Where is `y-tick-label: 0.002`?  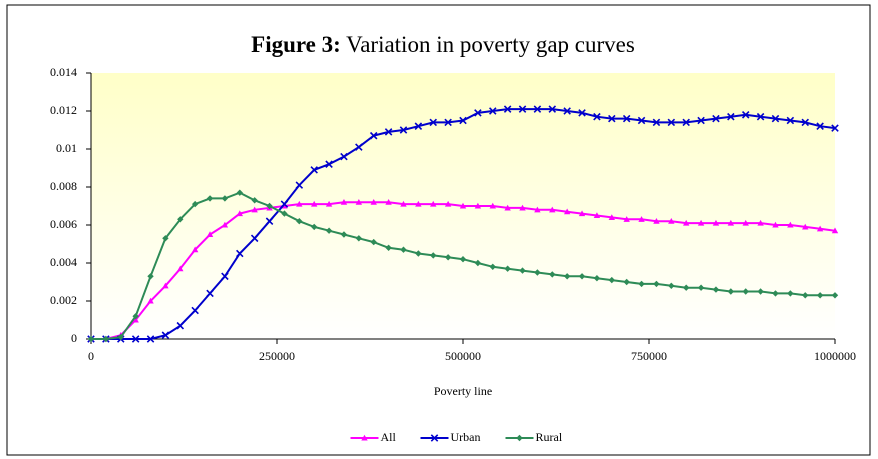
y-tick-label: 0.002 is located at coordinates (63, 300).